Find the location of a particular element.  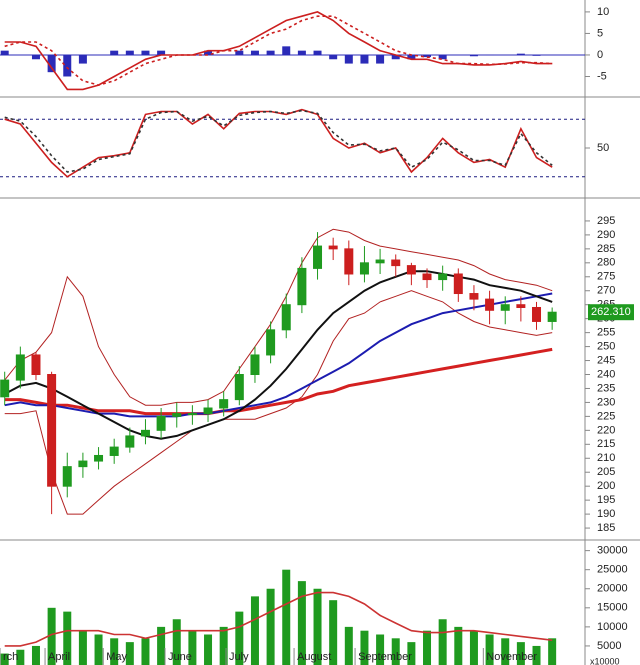

y-tick-label: 245 is located at coordinates (606, 360).